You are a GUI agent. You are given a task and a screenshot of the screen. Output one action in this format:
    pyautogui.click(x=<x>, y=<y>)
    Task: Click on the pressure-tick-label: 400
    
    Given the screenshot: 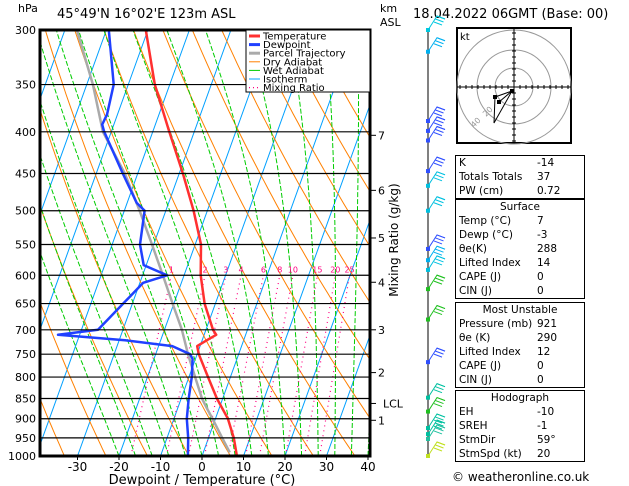 What is the action you would take?
    pyautogui.click(x=25, y=132)
    